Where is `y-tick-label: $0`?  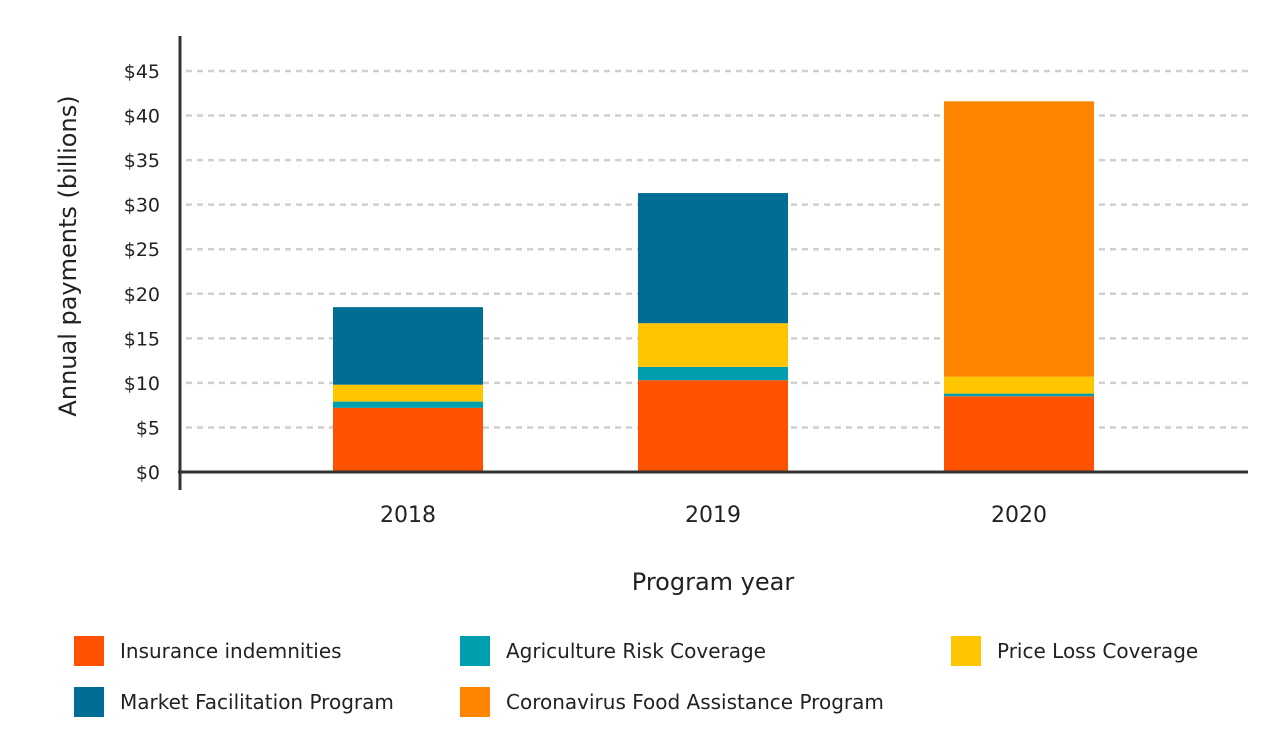 y-tick-label: $0 is located at coordinates (148, 473).